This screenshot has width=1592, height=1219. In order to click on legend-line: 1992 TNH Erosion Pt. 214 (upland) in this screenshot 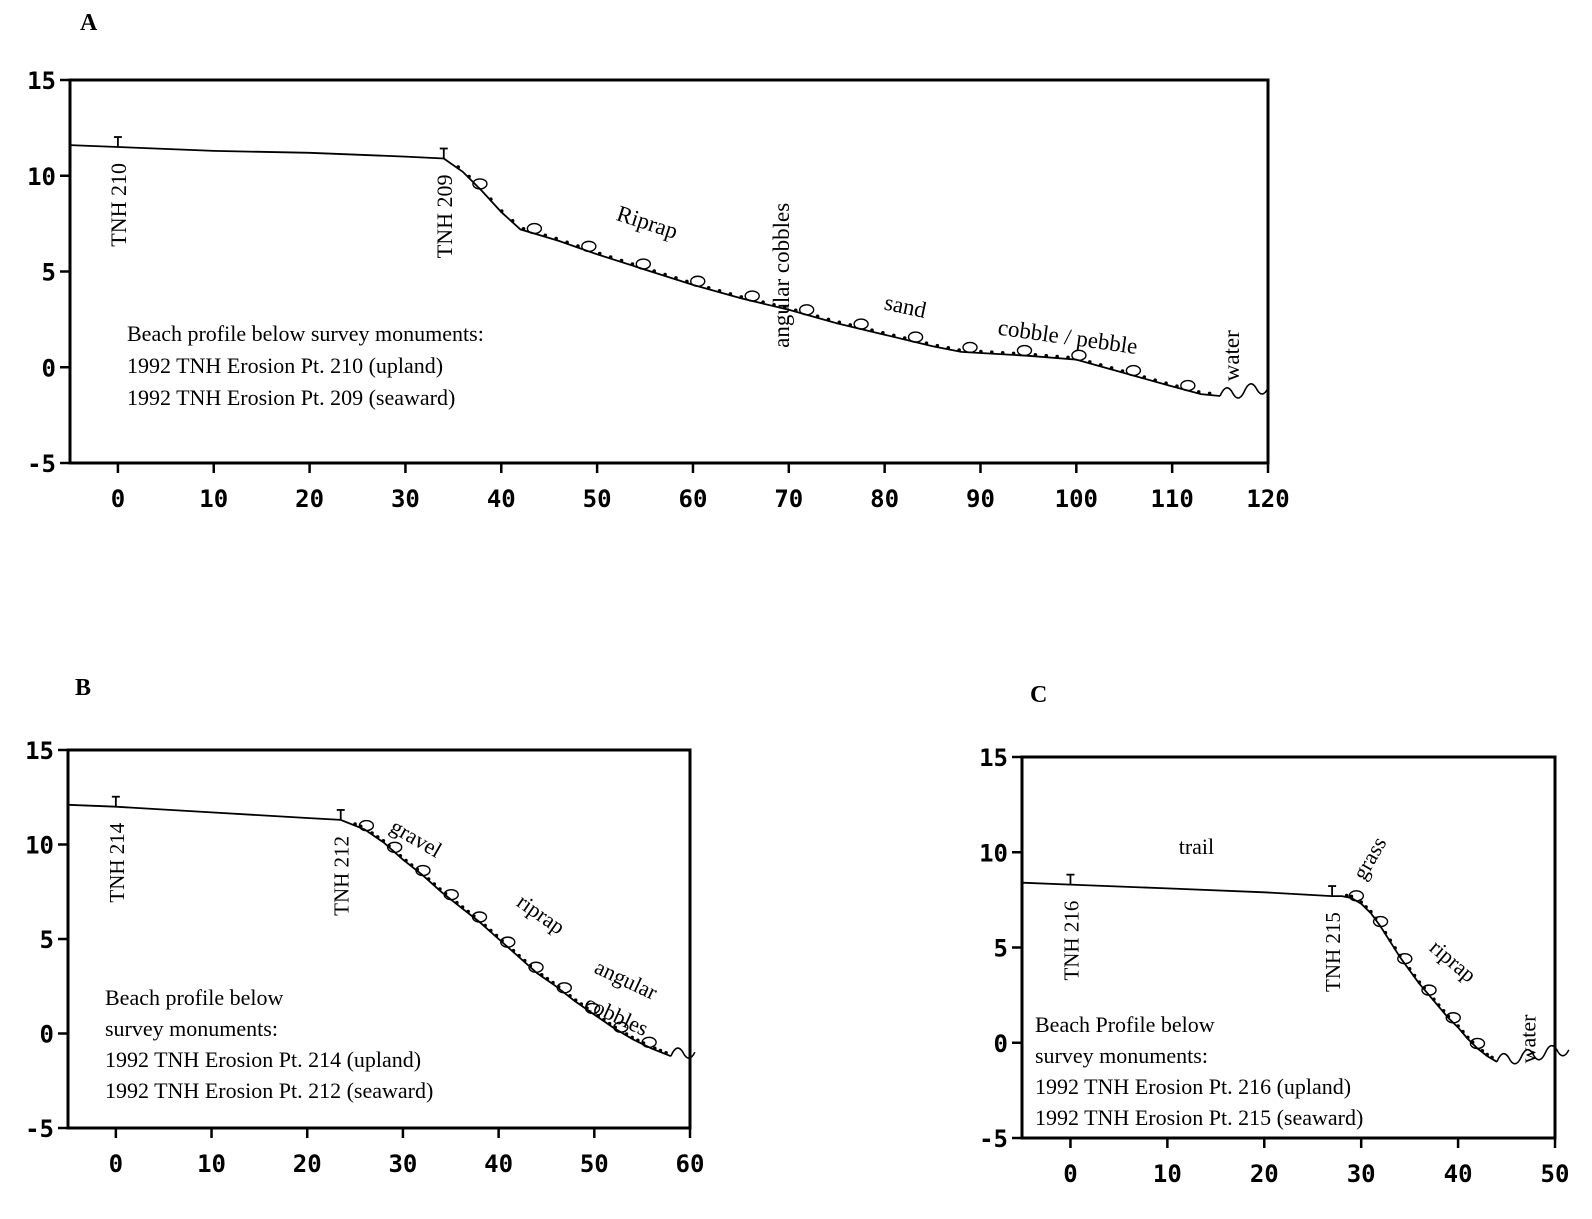, I will do `click(263, 1059)`.